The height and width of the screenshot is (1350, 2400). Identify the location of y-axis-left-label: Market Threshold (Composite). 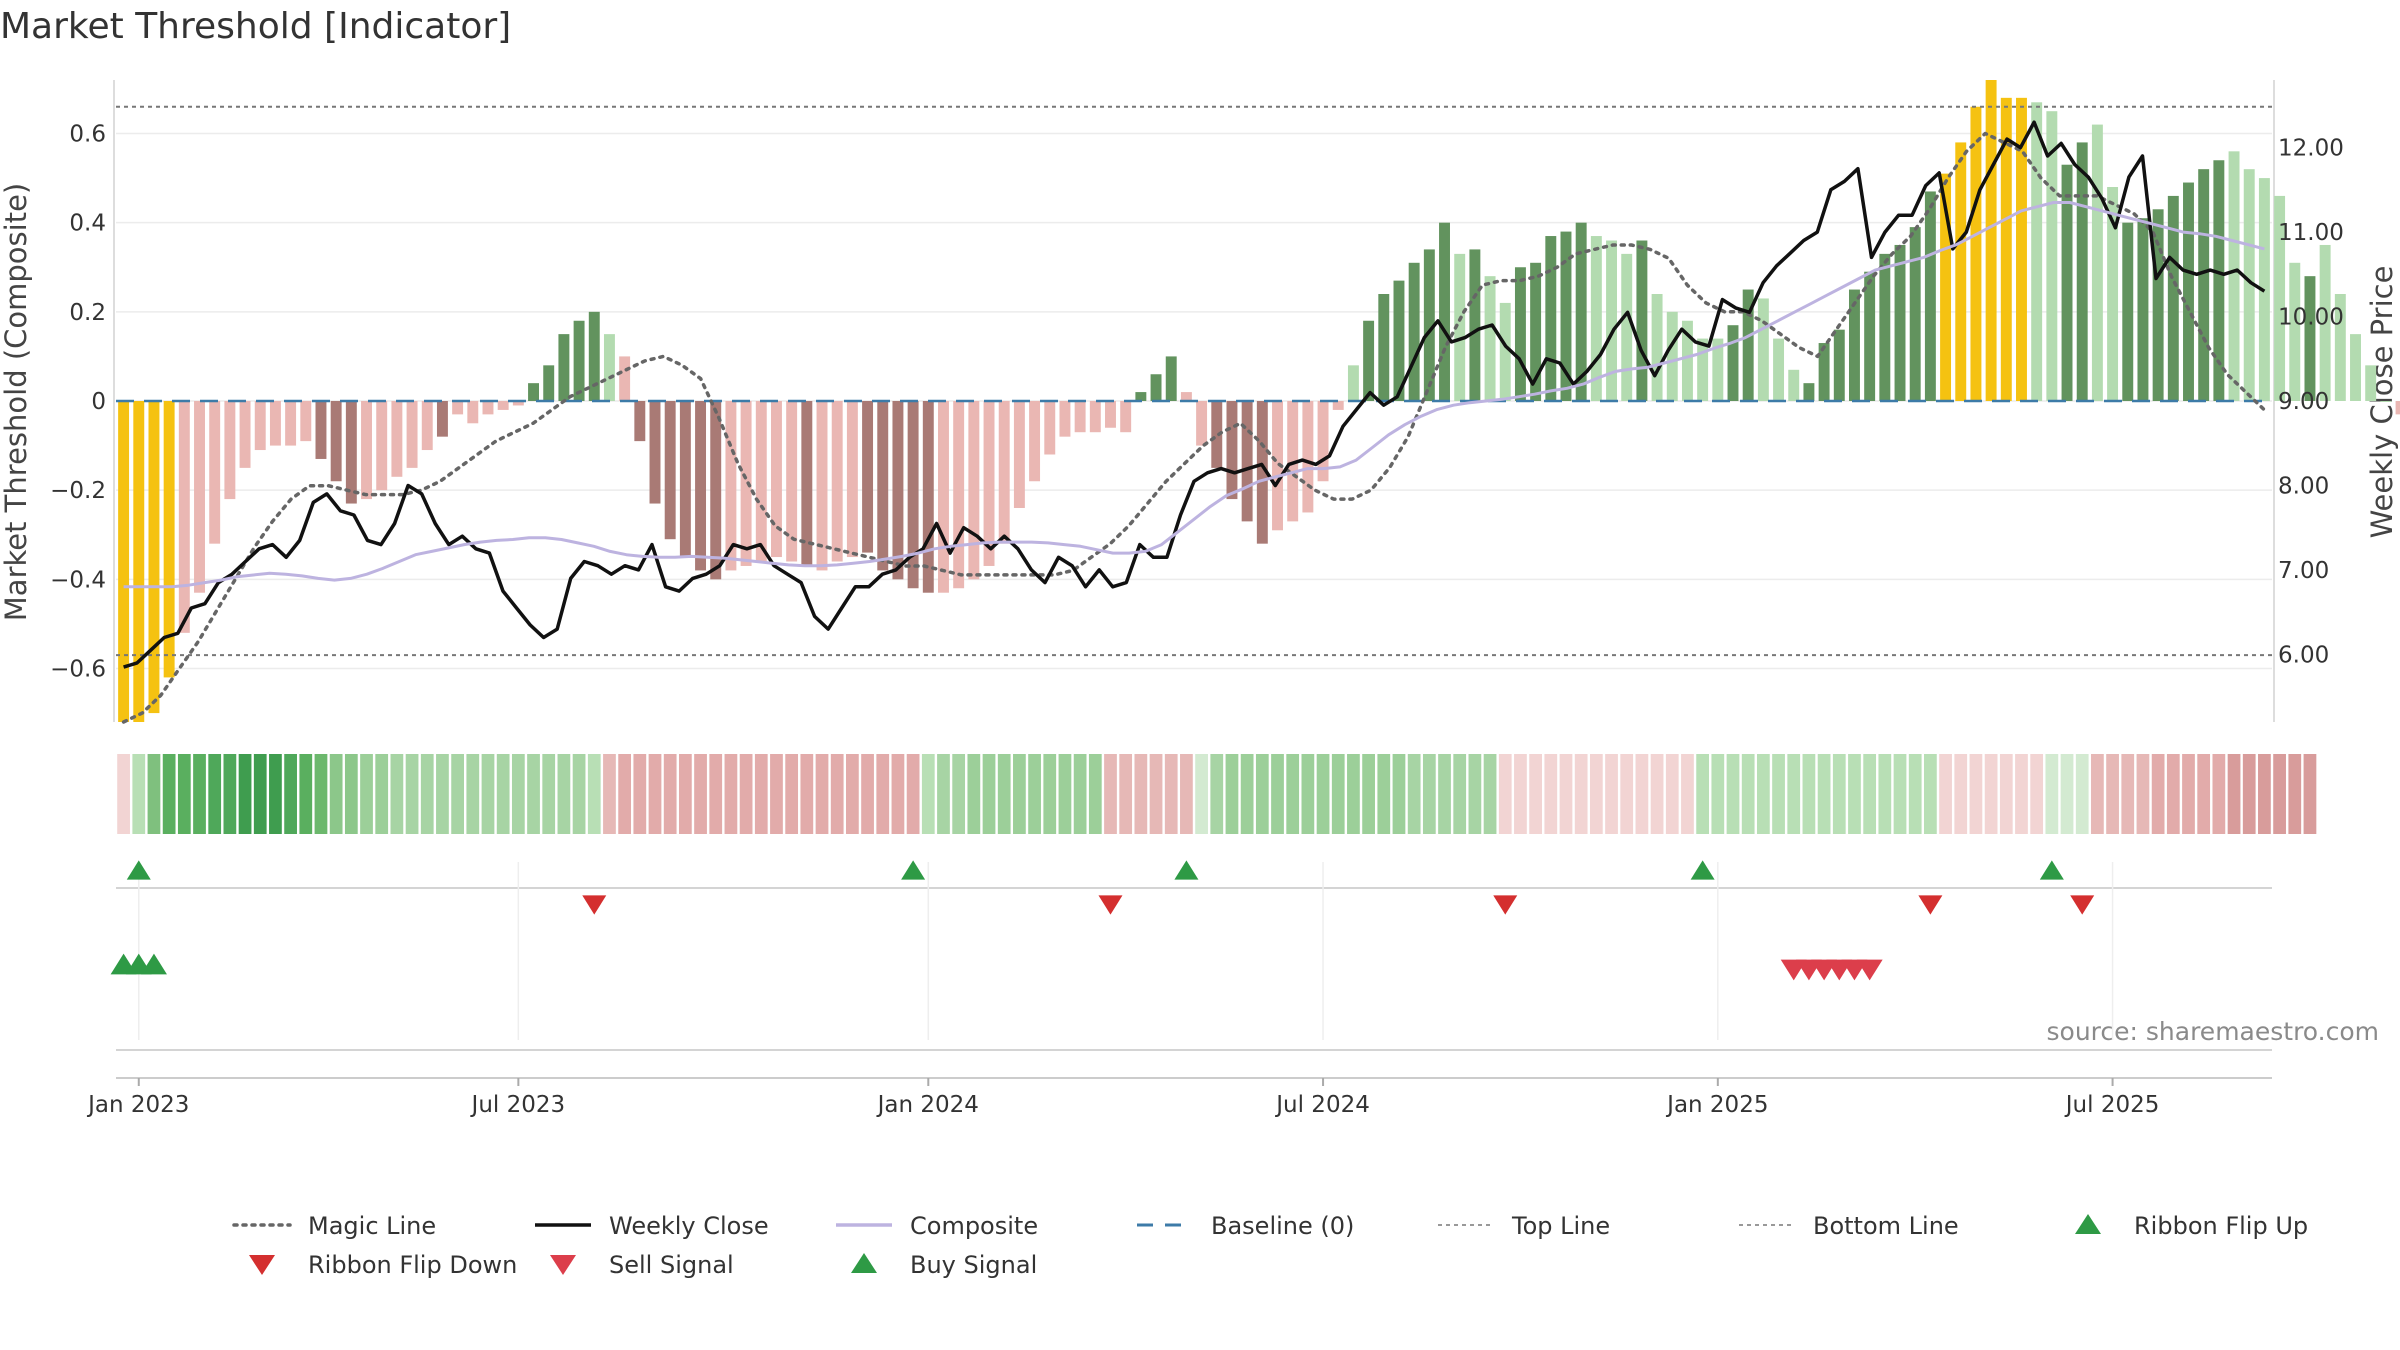
(16, 402).